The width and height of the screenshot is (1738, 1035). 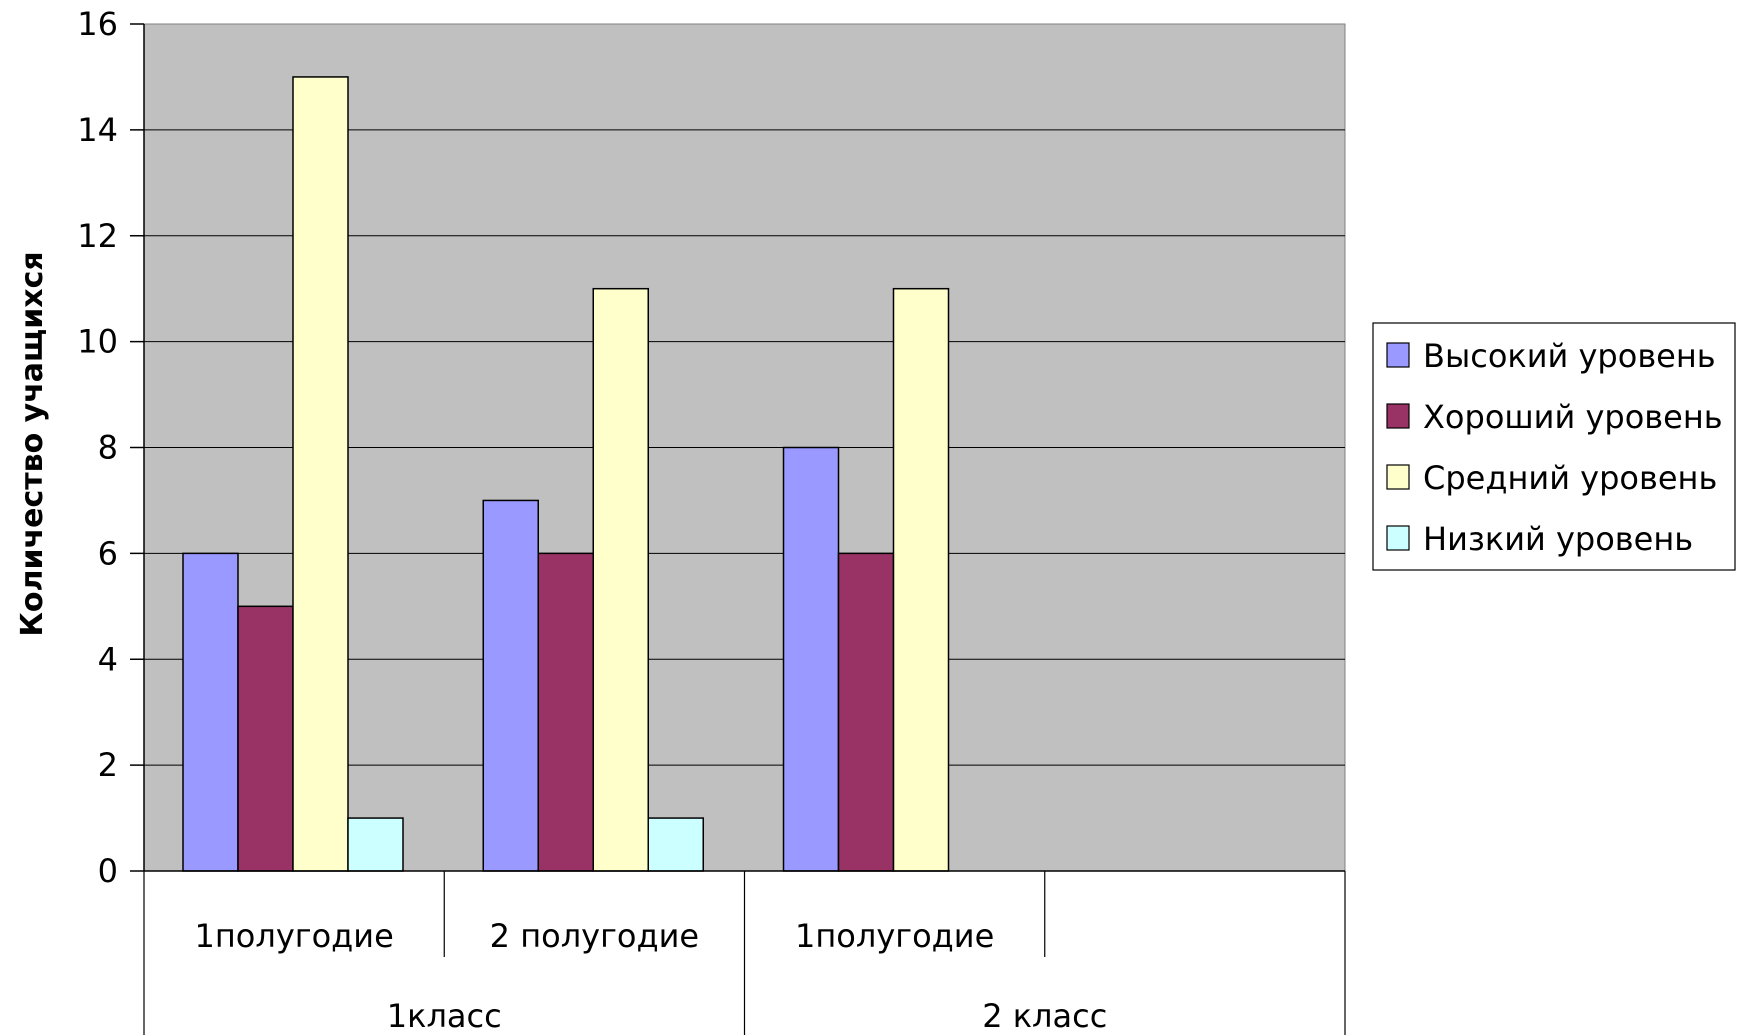 What do you see at coordinates (108, 871) in the screenshot?
I see `y-tick-label: 0` at bounding box center [108, 871].